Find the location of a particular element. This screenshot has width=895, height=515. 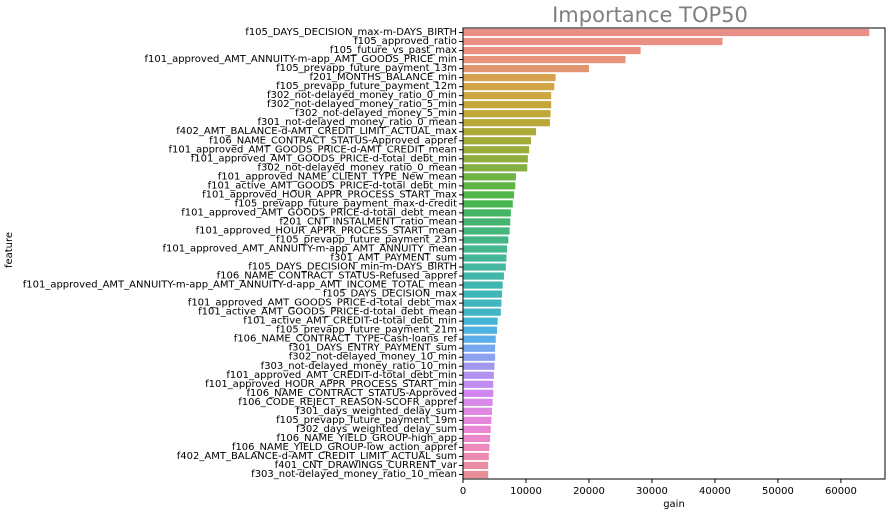

category-label: f105_DAYS_DECISION_min-m-DAYS_BIRTH is located at coordinates (352, 267).